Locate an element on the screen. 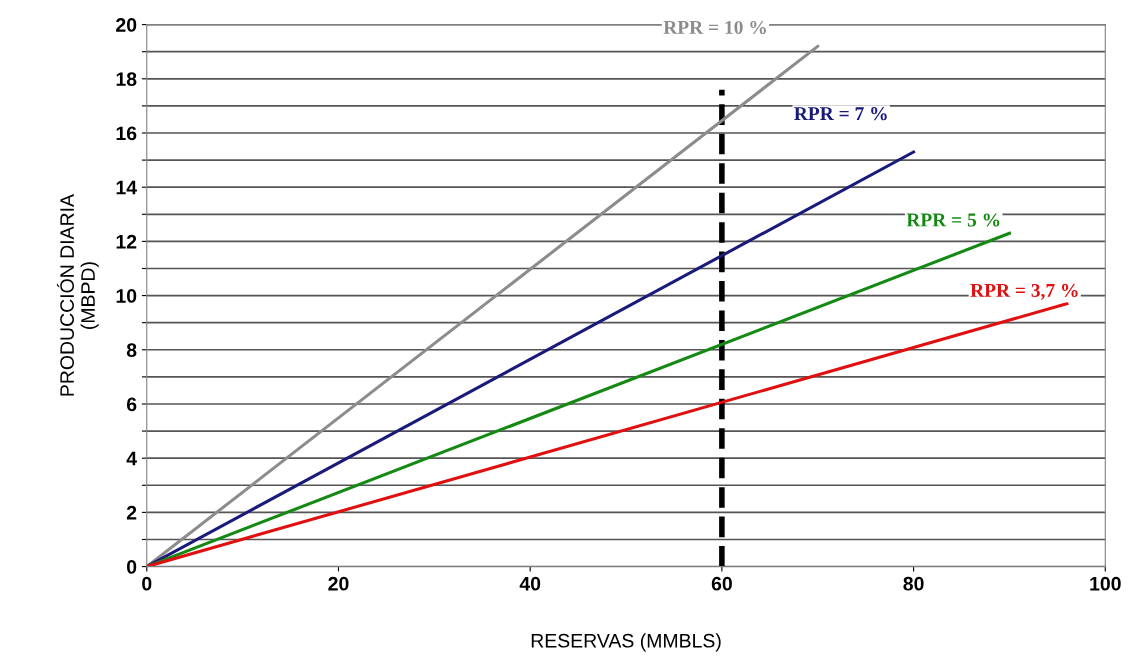 The width and height of the screenshot is (1129, 665). series-label: RPR = 5 % is located at coordinates (953, 220).